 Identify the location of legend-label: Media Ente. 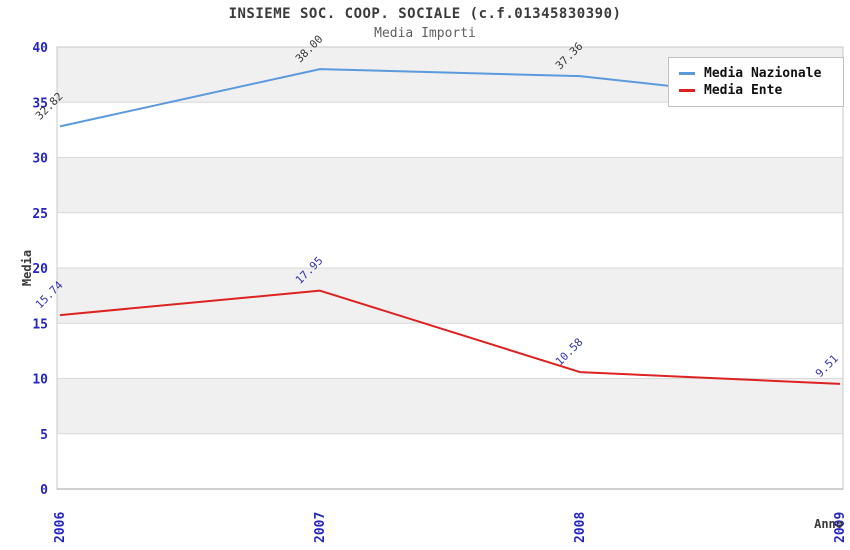
(743, 90).